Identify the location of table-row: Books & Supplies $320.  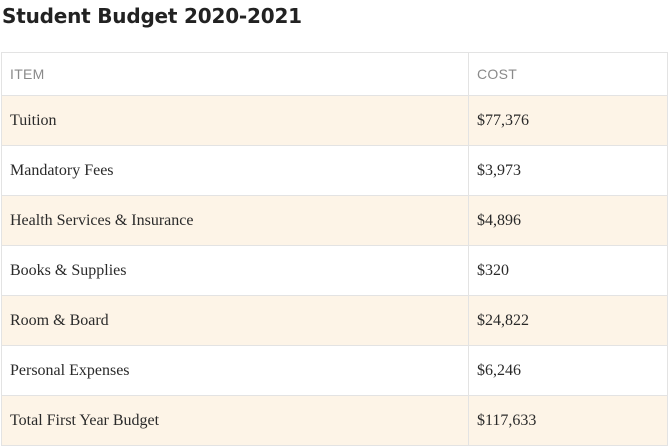
(334, 270).